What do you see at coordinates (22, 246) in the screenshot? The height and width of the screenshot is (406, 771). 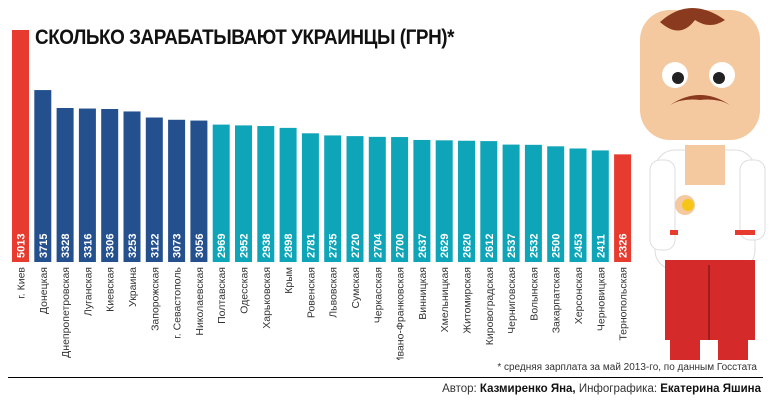 I see `value-label: 5013` at bounding box center [22, 246].